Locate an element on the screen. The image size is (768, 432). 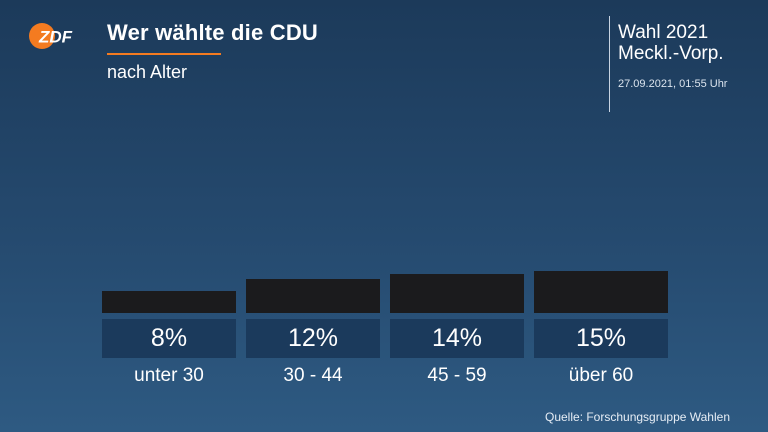
chart-title: Wer wählte die CDU is located at coordinates (213, 32).